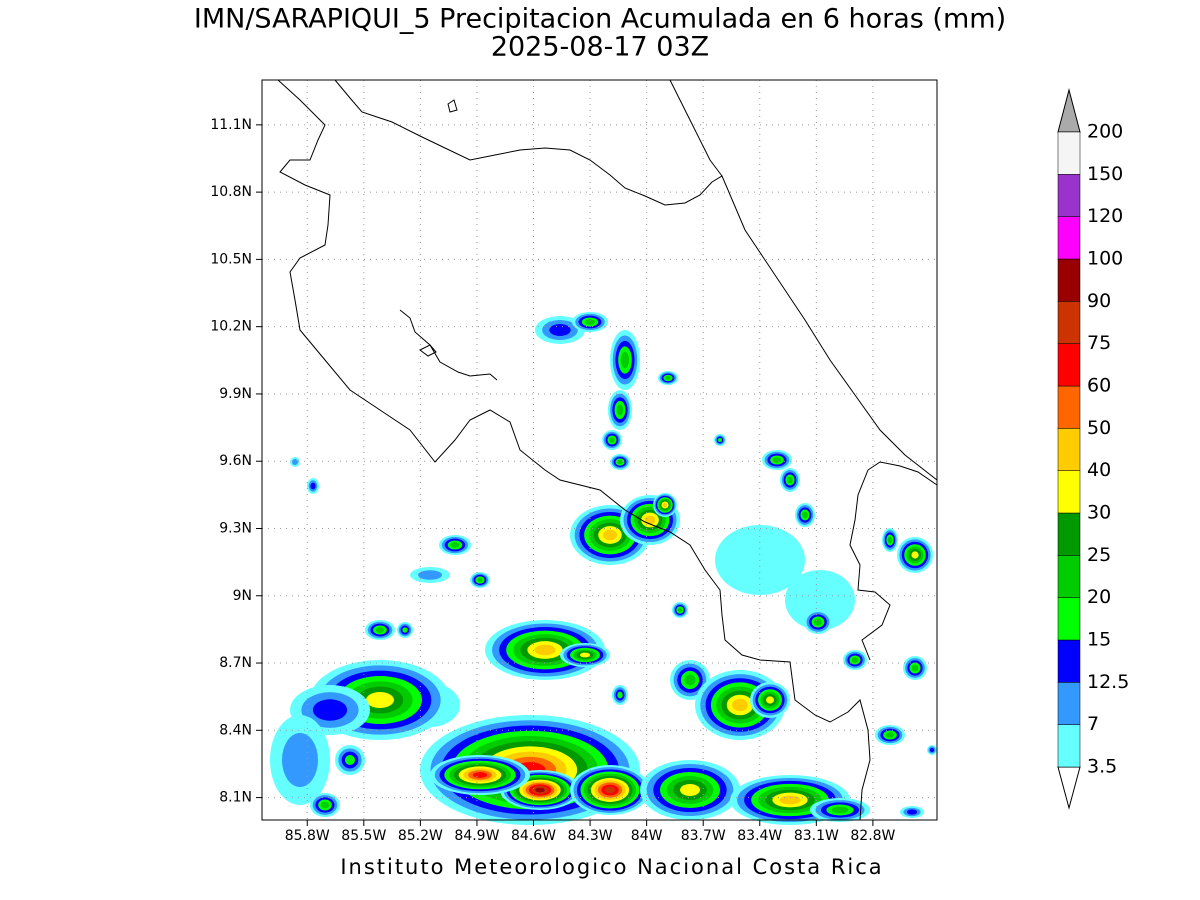 The height and width of the screenshot is (900, 1200). What do you see at coordinates (531, 142) in the screenshot?
I see `north-border` at bounding box center [531, 142].